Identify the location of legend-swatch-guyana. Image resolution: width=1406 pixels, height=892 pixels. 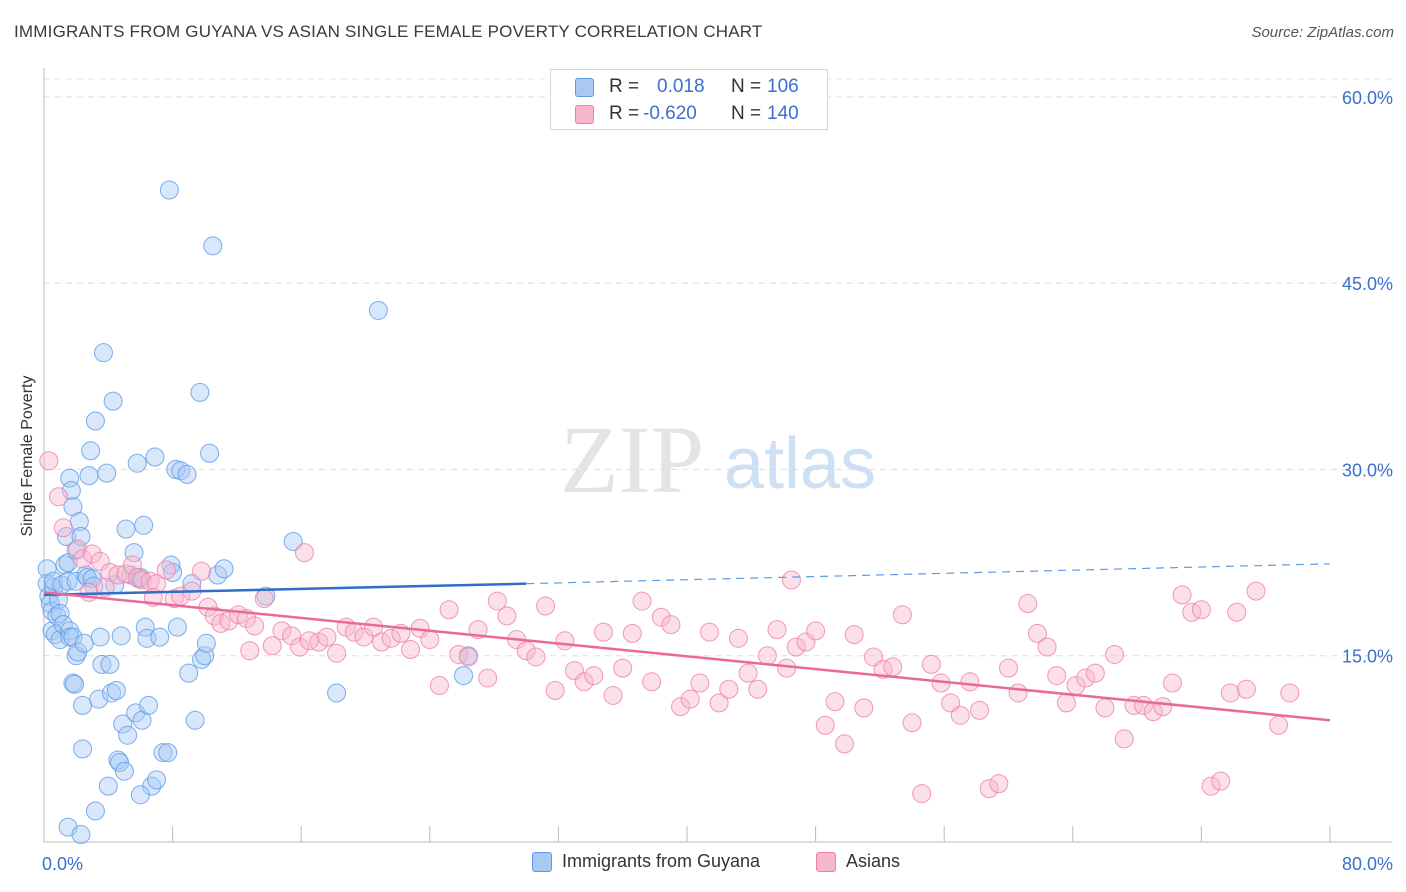
(542, 861).